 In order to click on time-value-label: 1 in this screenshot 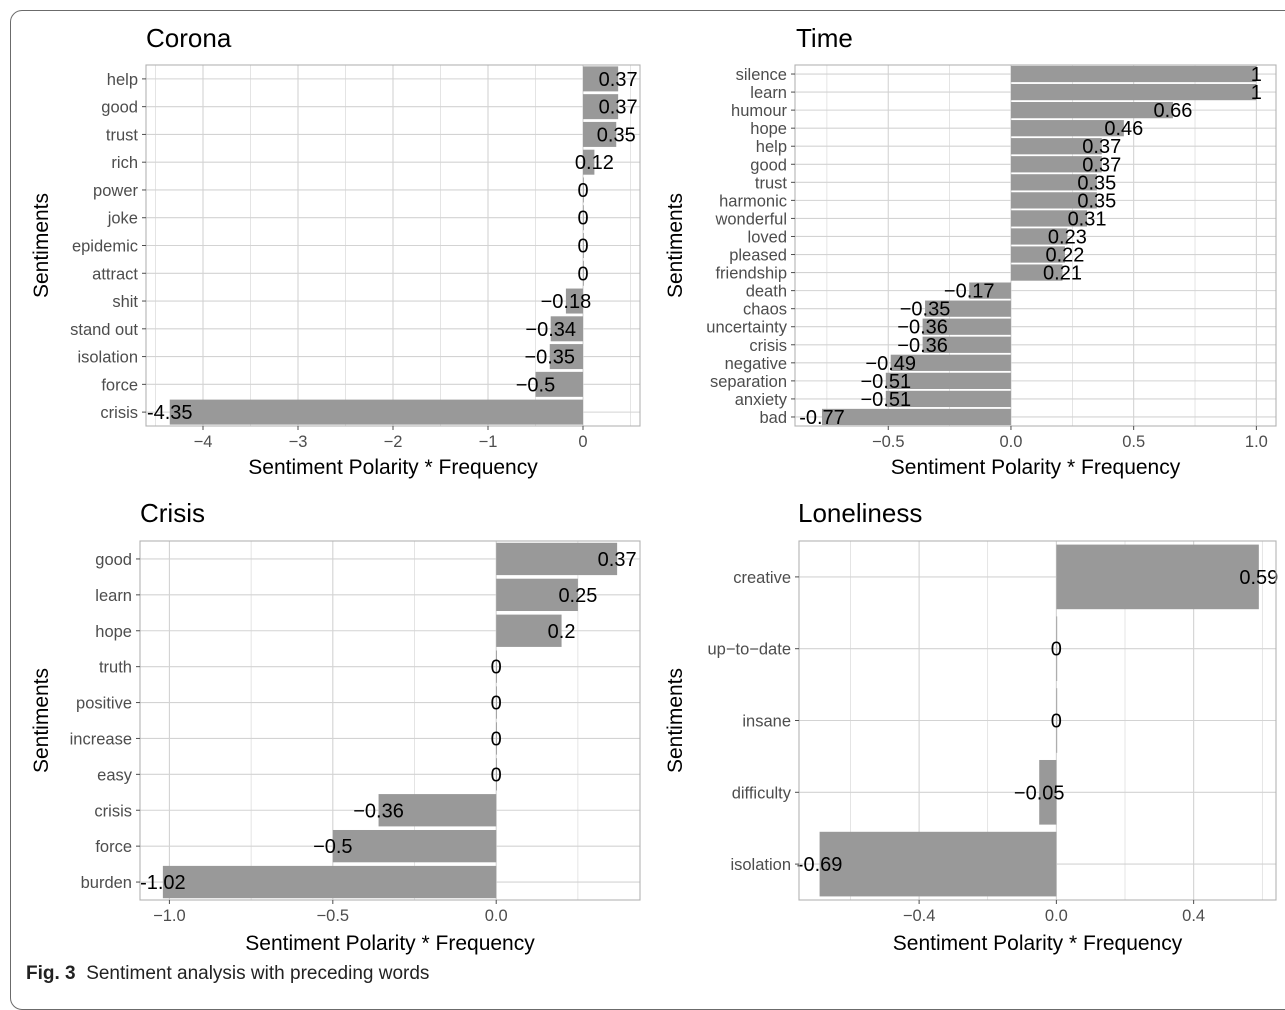, I will do `click(1256, 93)`.